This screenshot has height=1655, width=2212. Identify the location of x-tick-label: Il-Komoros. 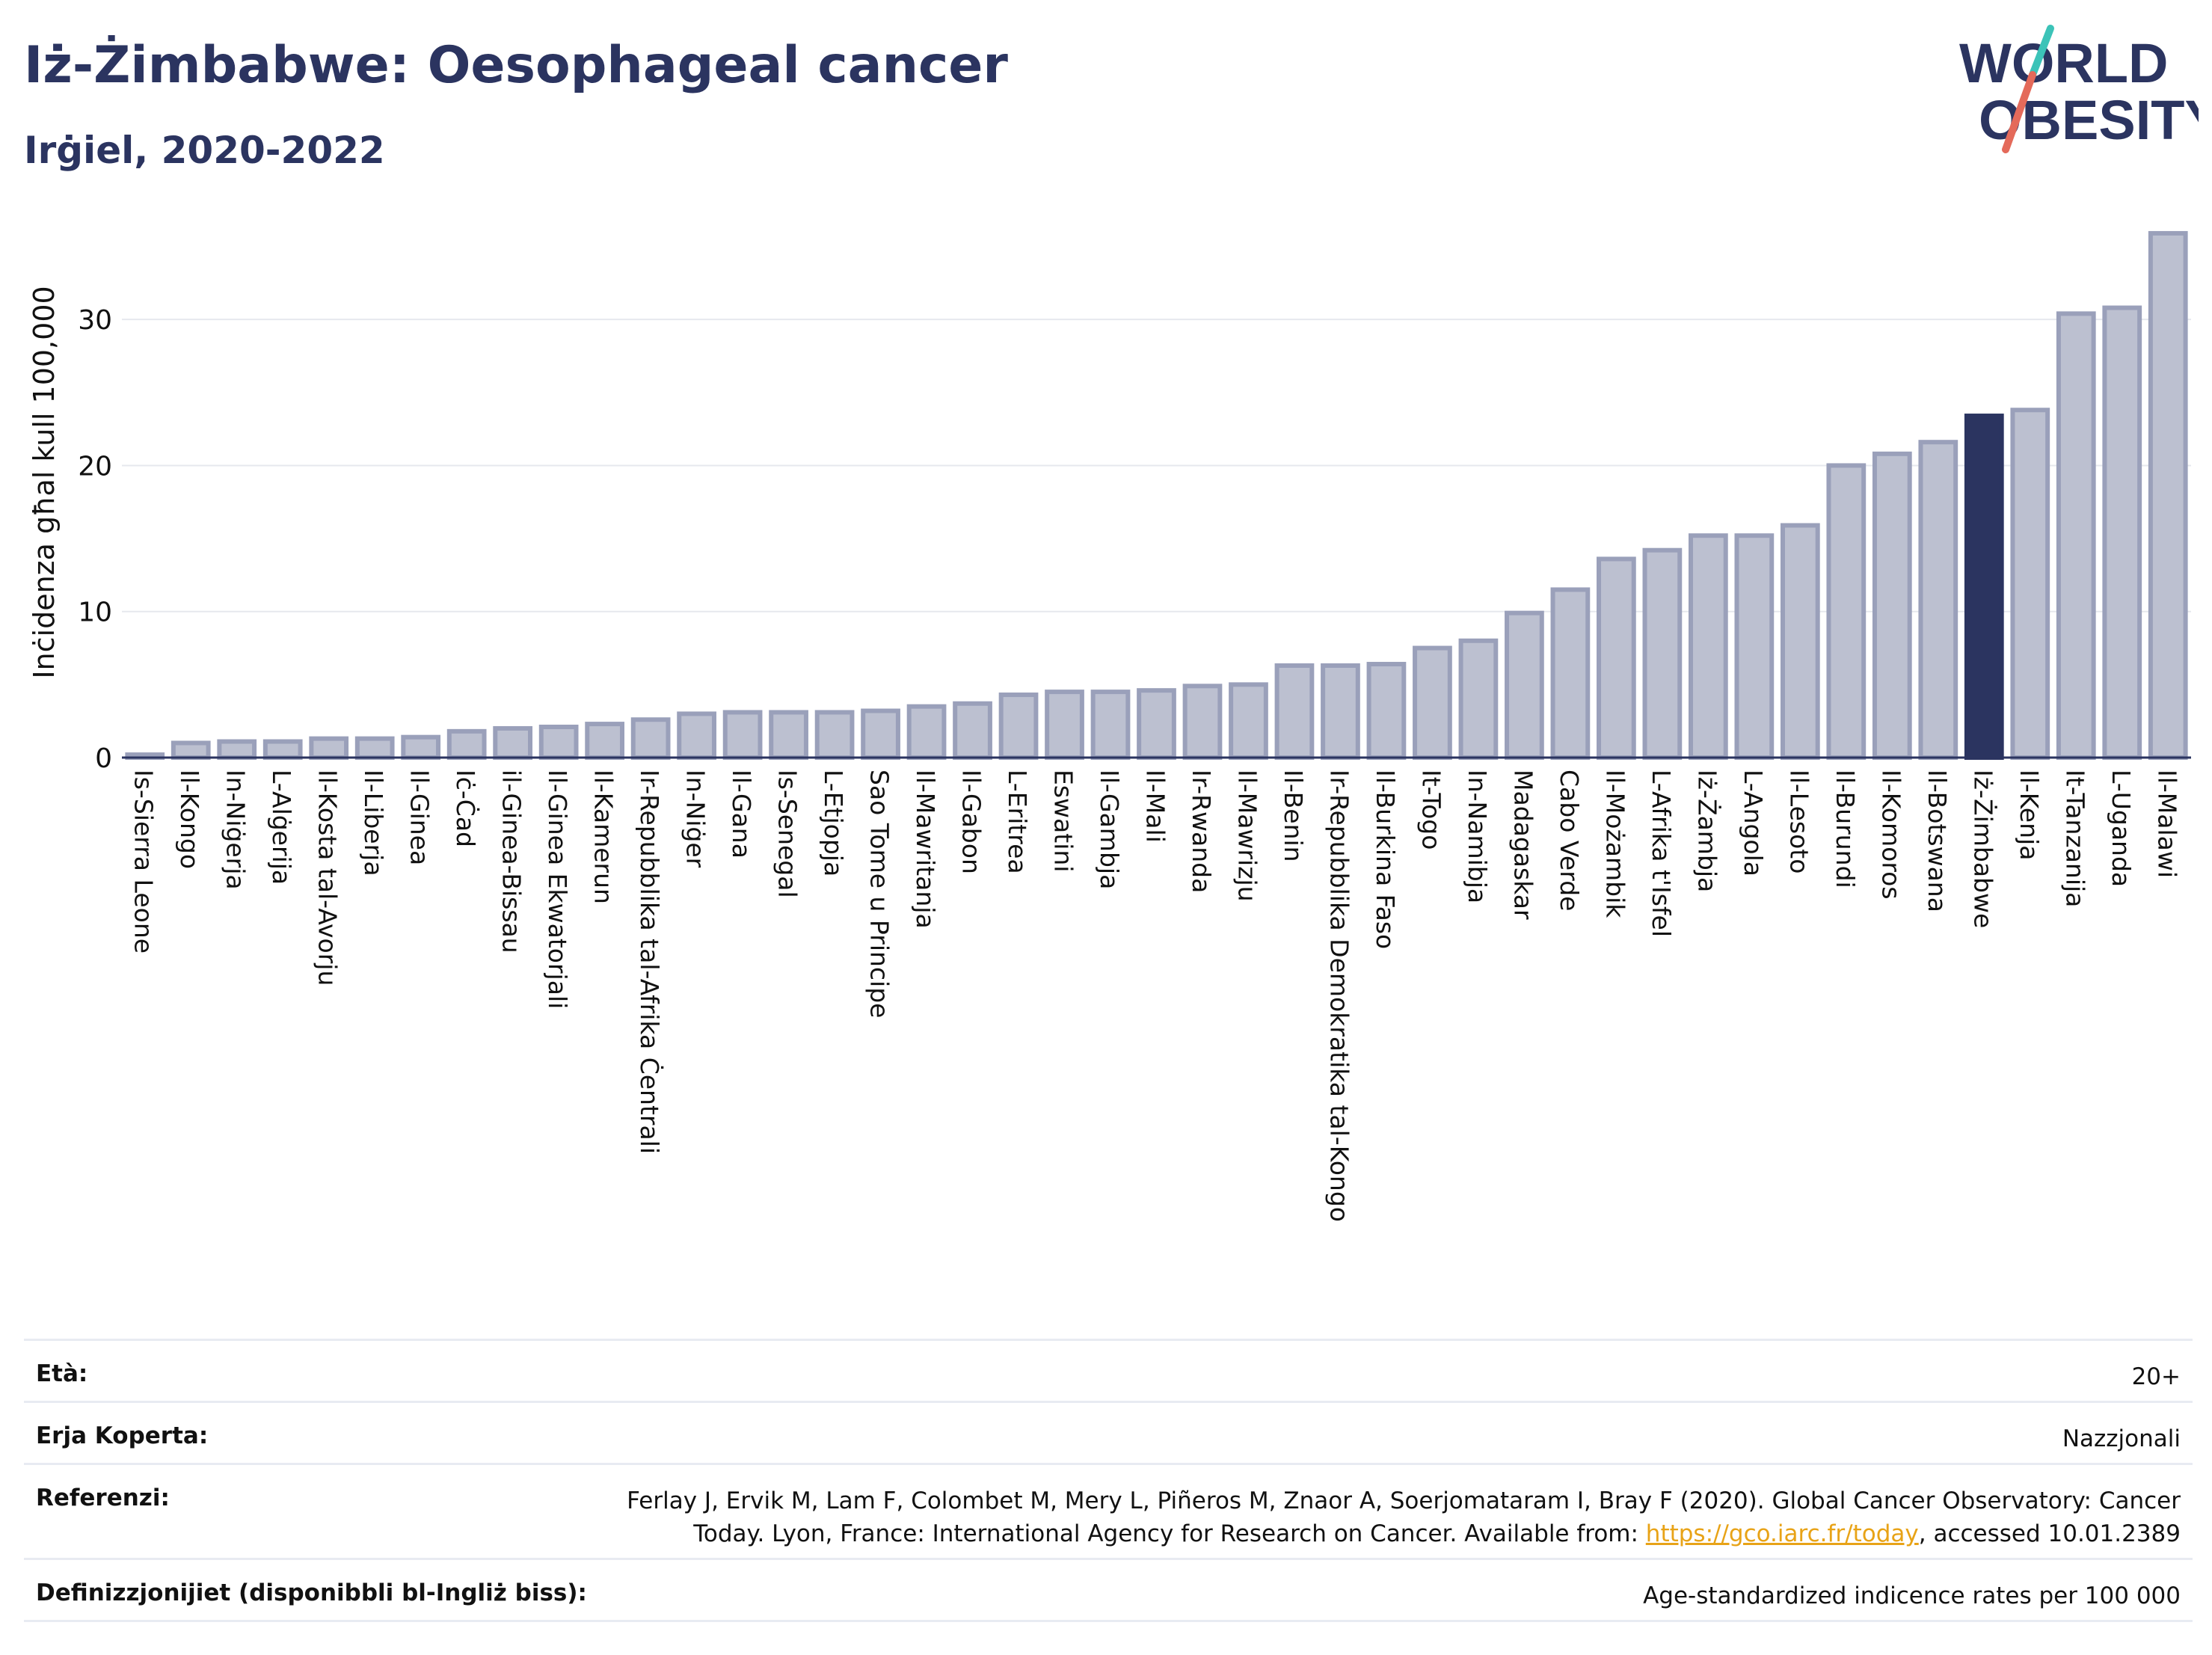
(1891, 835).